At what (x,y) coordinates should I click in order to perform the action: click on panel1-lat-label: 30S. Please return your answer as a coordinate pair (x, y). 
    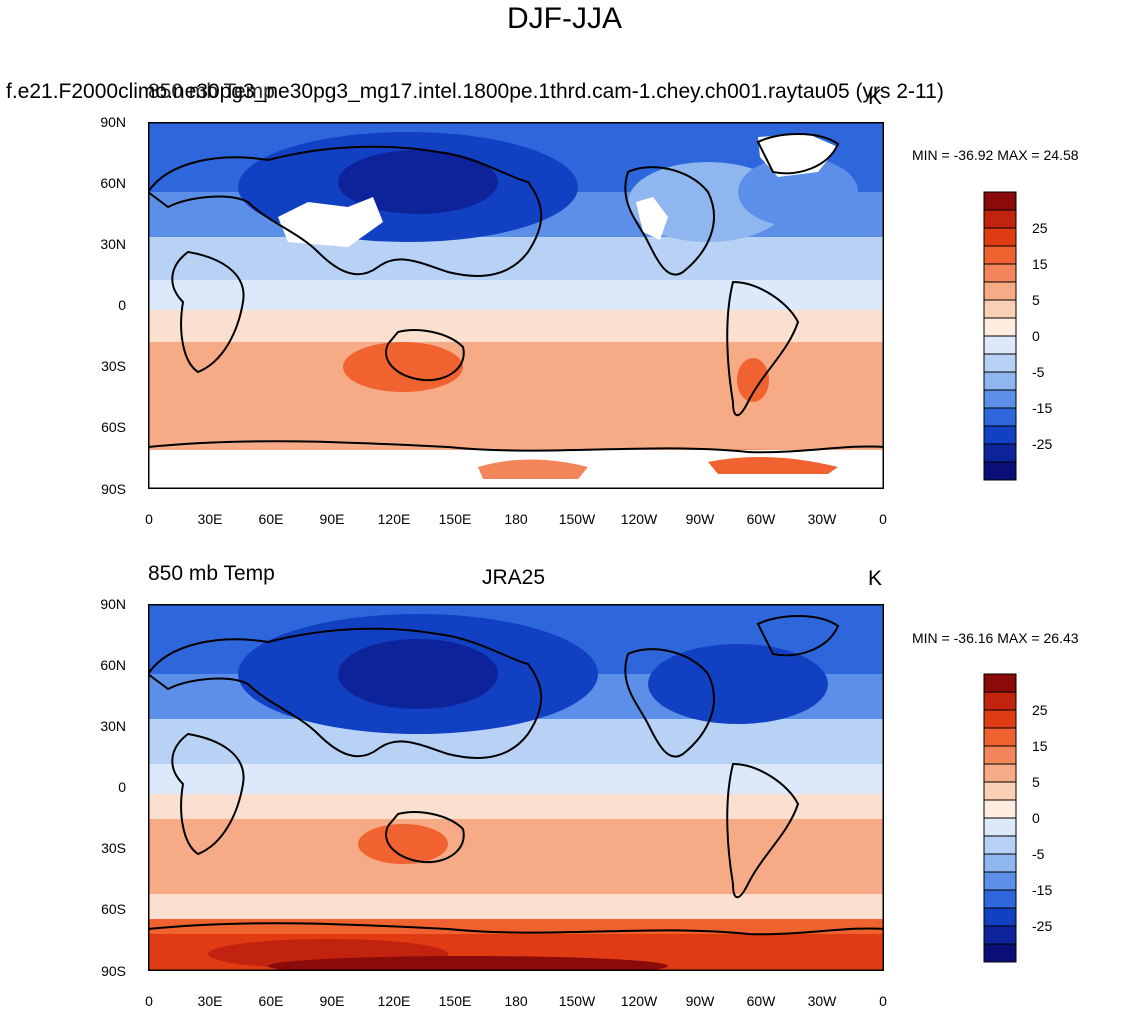
    Looking at the image, I should click on (113, 366).